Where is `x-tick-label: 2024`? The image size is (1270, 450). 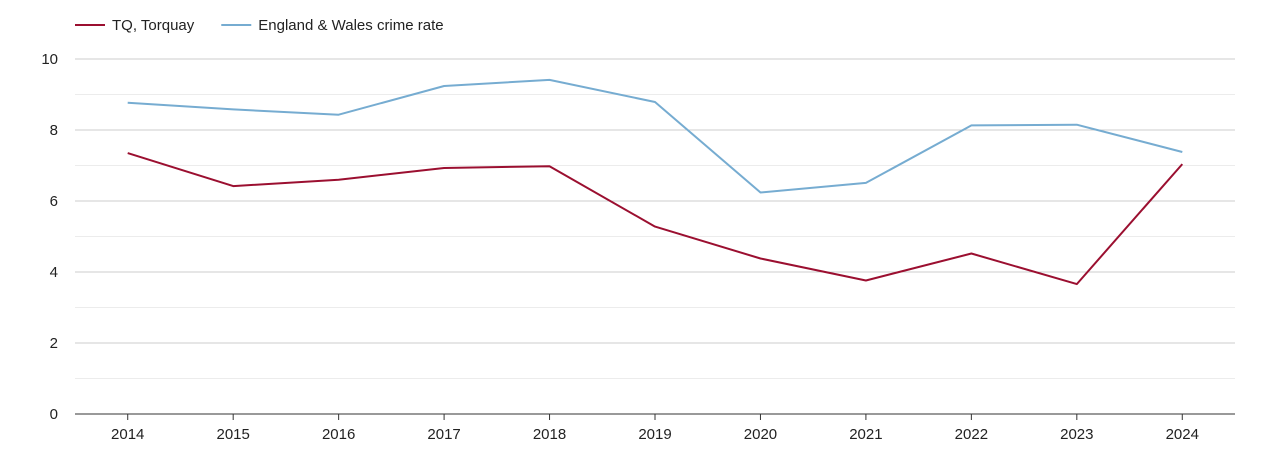 x-tick-label: 2024 is located at coordinates (1182, 434).